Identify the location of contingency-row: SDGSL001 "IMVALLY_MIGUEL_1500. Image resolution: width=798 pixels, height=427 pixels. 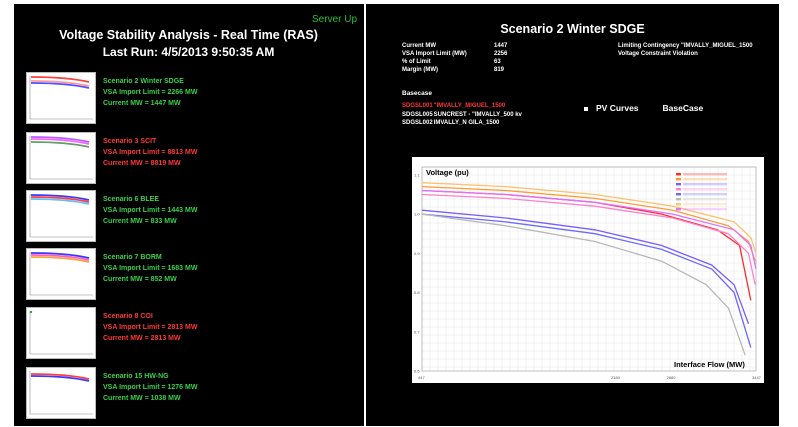
(454, 106).